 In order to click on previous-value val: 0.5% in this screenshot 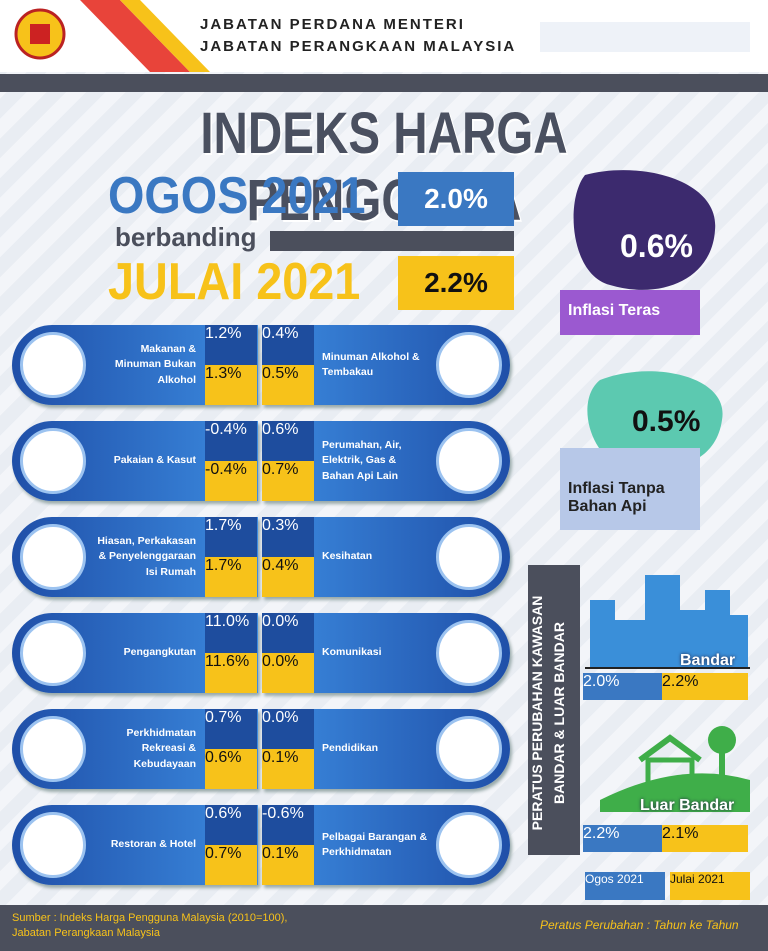, I will do `click(288, 385)`.